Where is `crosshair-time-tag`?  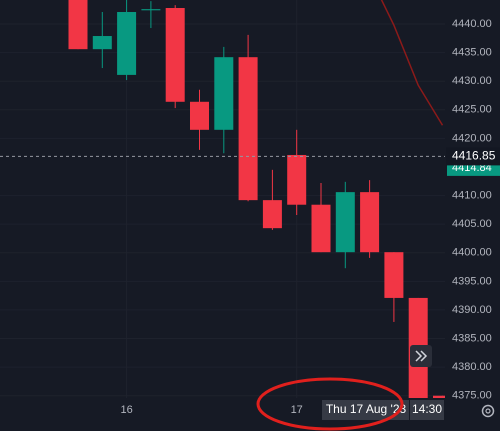
crosshair-time-tag is located at coordinates (427, 410).